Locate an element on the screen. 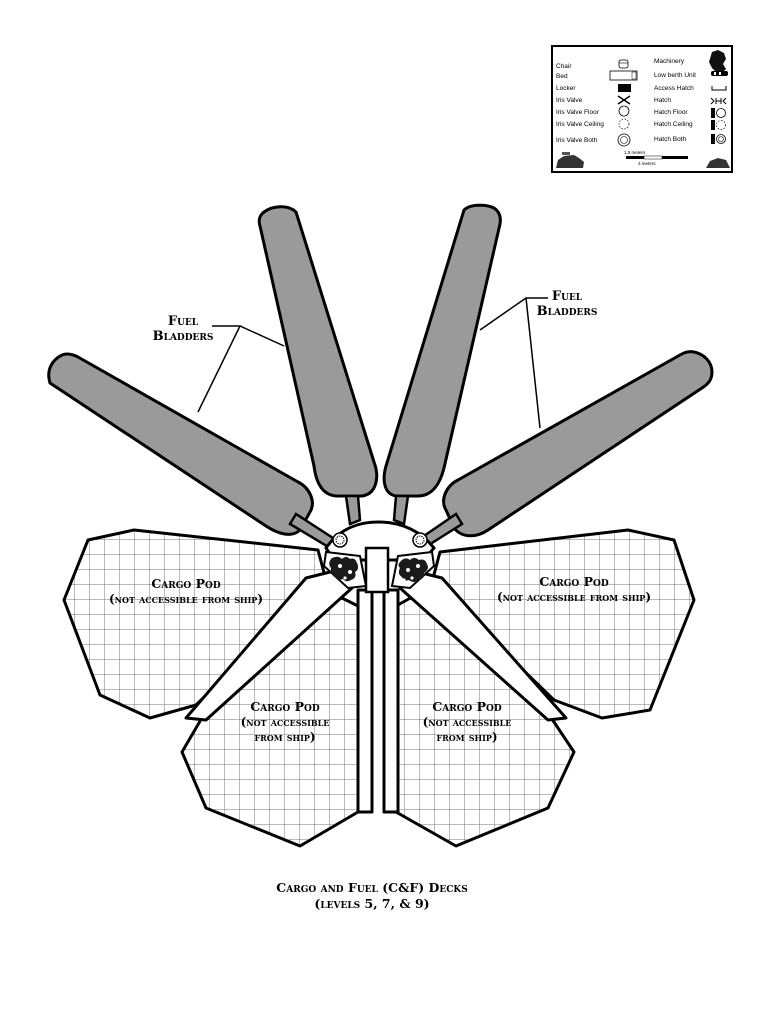  corridor-right-vertical is located at coordinates (391, 701).